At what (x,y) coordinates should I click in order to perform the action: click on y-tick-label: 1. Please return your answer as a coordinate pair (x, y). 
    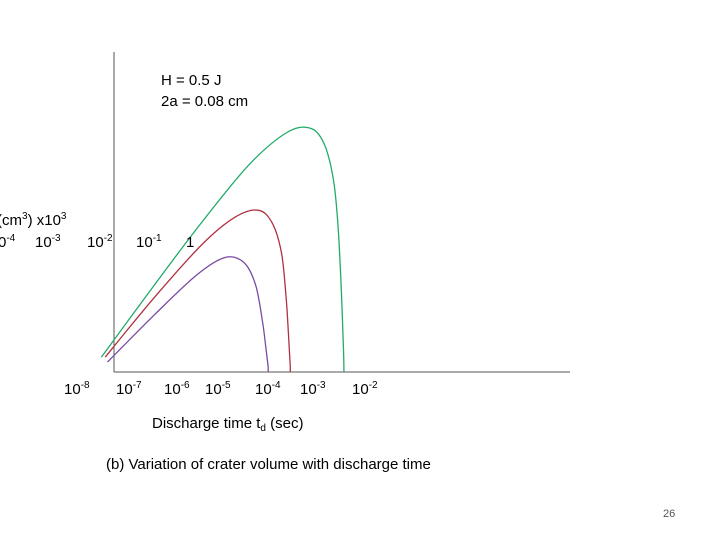
    Looking at the image, I should click on (190, 242).